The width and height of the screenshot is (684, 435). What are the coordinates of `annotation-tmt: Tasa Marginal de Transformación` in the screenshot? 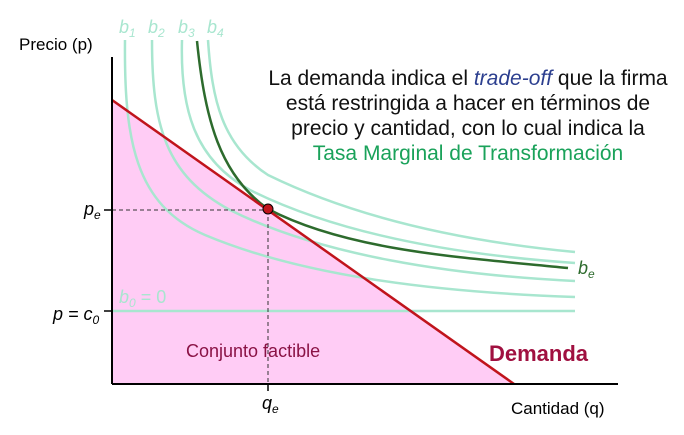 It's located at (468, 153).